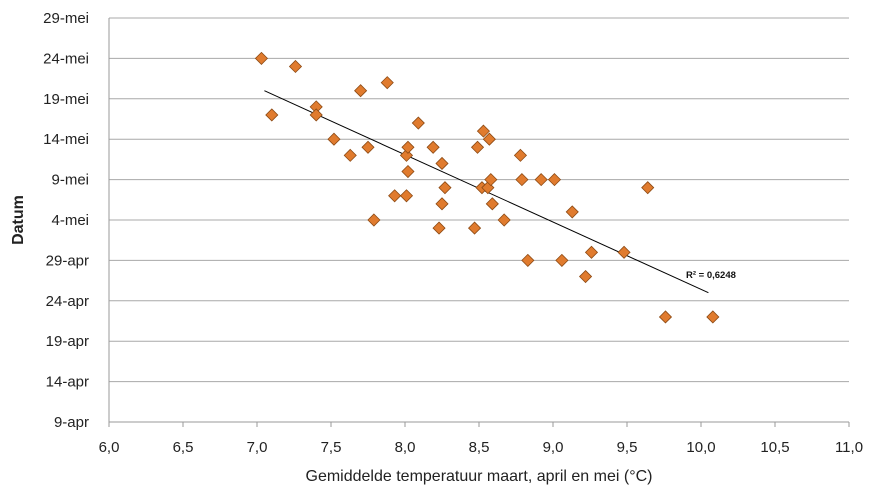 The height and width of the screenshot is (493, 870). What do you see at coordinates (331, 447) in the screenshot?
I see `x-tick-label: 7,5` at bounding box center [331, 447].